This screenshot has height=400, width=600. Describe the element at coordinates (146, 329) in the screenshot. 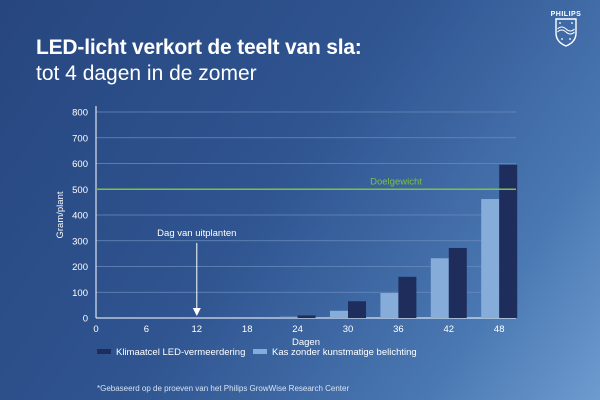

I see `x-tick-label: 6` at that location.